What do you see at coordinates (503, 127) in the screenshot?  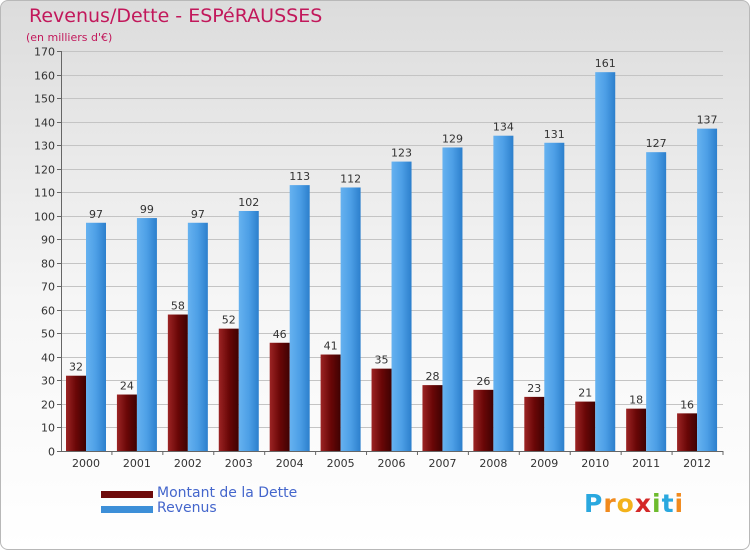 I see `data-label-revenus: 134` at bounding box center [503, 127].